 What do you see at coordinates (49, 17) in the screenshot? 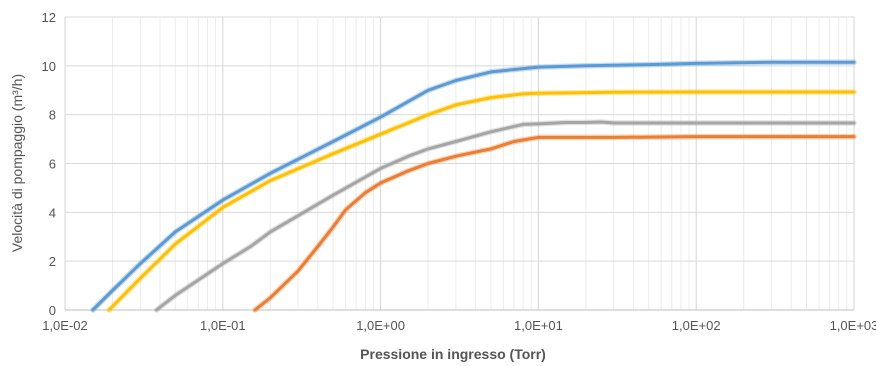
I see `y-tick-label: 12` at bounding box center [49, 17].